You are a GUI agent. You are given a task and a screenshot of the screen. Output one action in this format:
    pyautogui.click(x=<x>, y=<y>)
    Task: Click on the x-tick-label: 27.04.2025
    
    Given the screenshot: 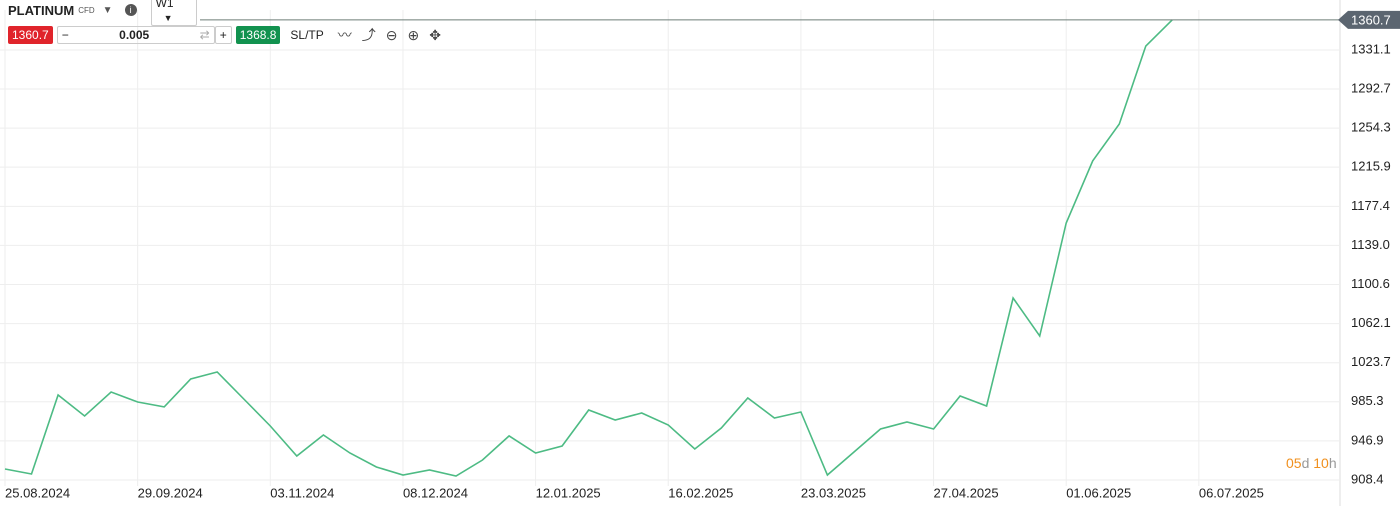 What is the action you would take?
    pyautogui.click(x=966, y=492)
    